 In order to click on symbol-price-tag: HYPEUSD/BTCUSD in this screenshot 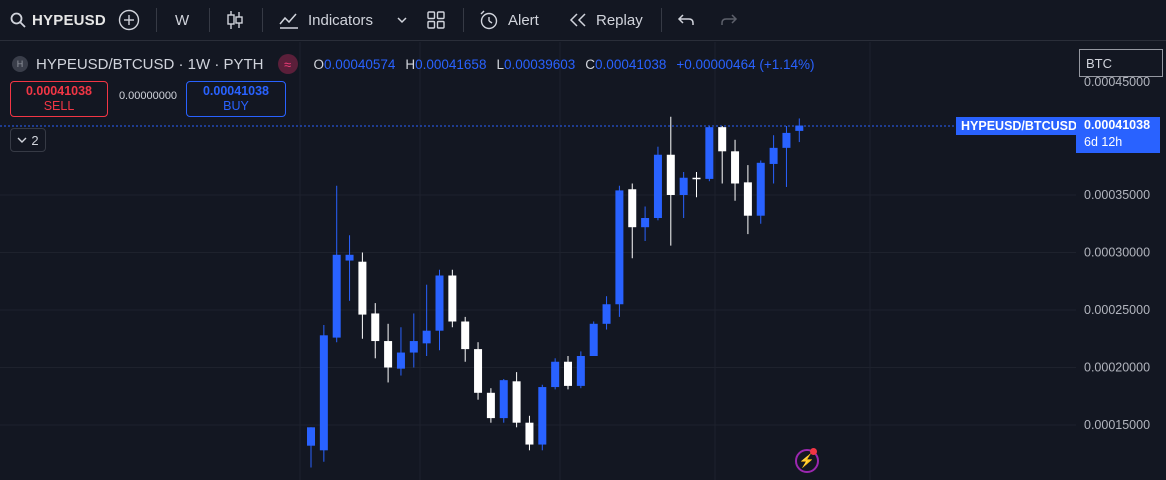, I will do `click(1019, 126)`.